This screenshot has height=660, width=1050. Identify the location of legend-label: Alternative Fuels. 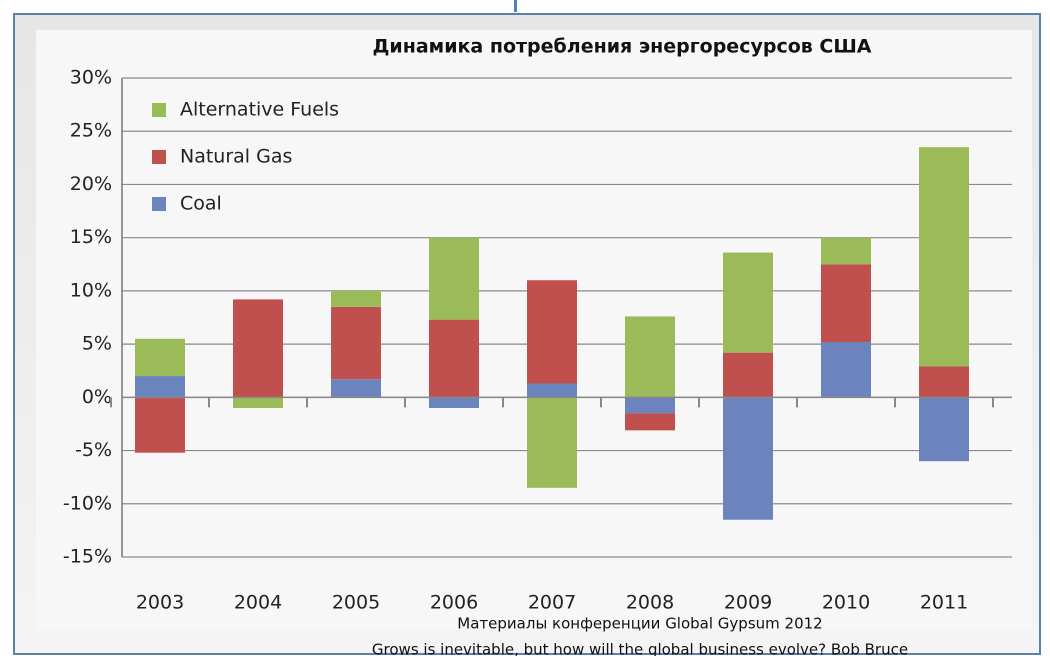
(259, 110).